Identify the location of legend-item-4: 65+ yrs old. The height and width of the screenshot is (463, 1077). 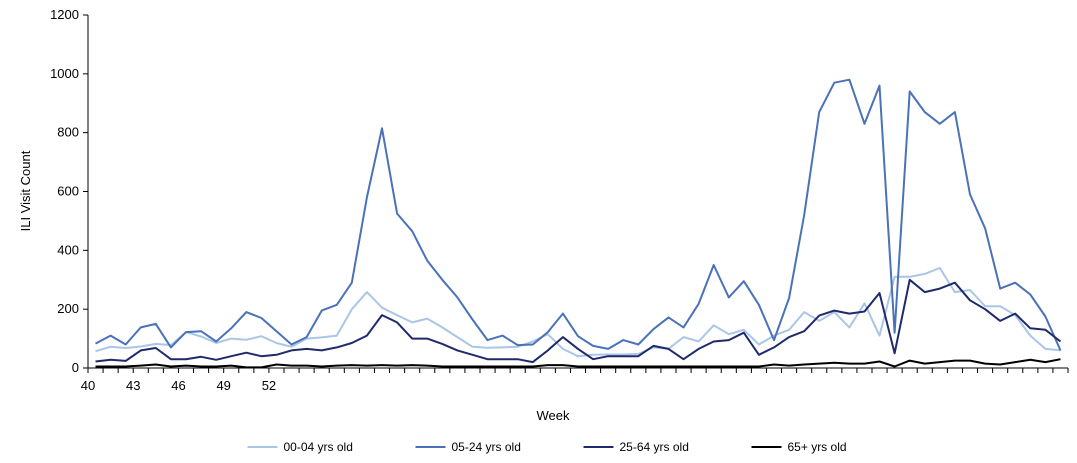
(799, 447).